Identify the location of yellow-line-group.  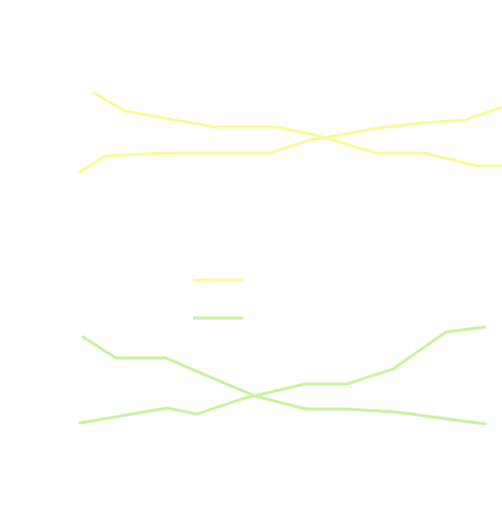
(290, 132).